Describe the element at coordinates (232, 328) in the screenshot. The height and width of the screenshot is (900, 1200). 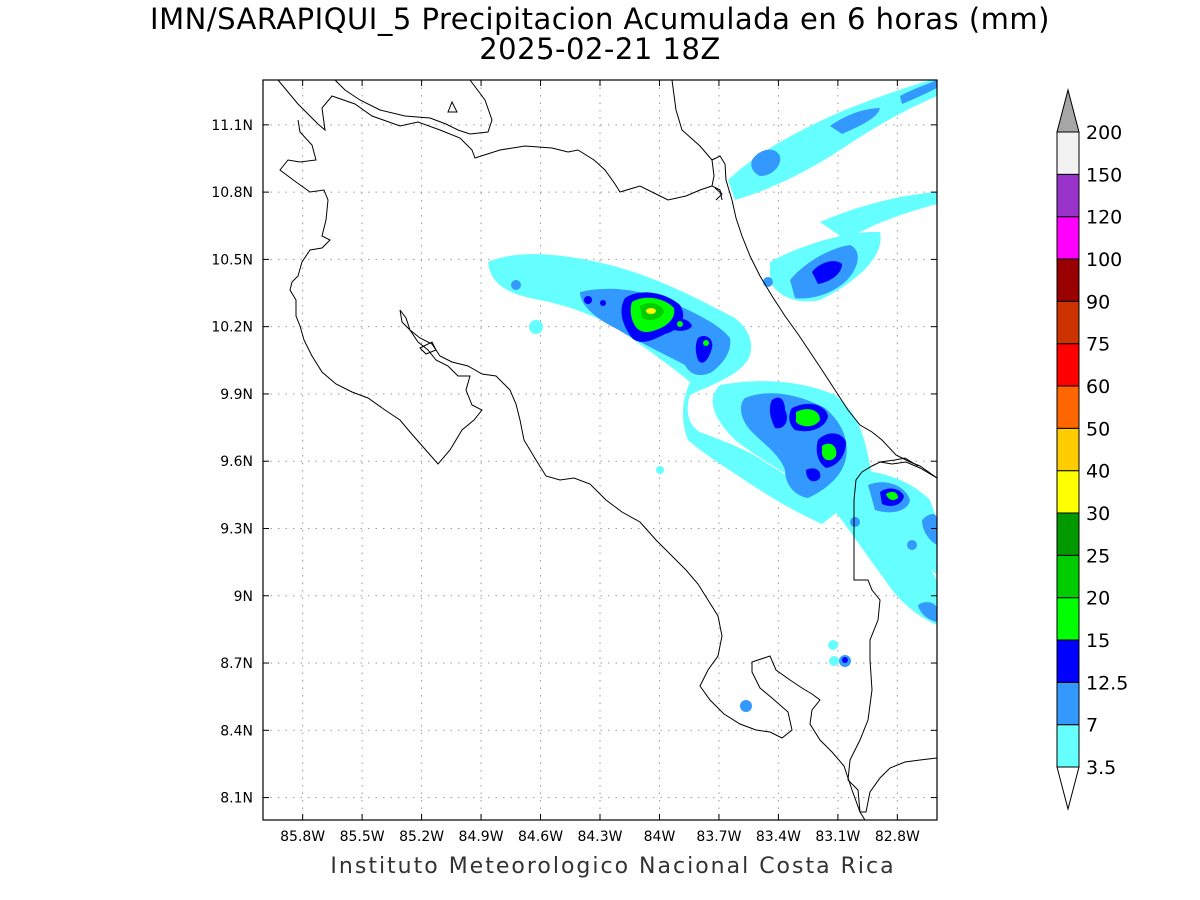
I see `lat-tick-label: 10.2N` at that location.